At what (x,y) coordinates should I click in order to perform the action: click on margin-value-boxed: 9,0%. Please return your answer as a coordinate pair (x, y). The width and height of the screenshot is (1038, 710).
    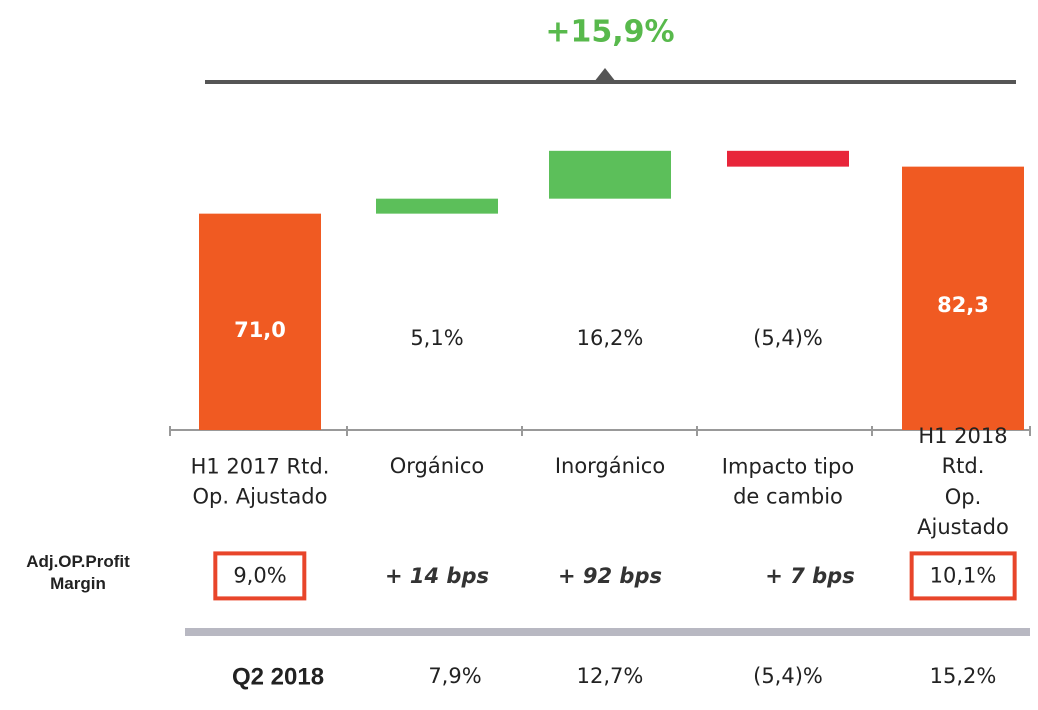
    Looking at the image, I should click on (260, 576).